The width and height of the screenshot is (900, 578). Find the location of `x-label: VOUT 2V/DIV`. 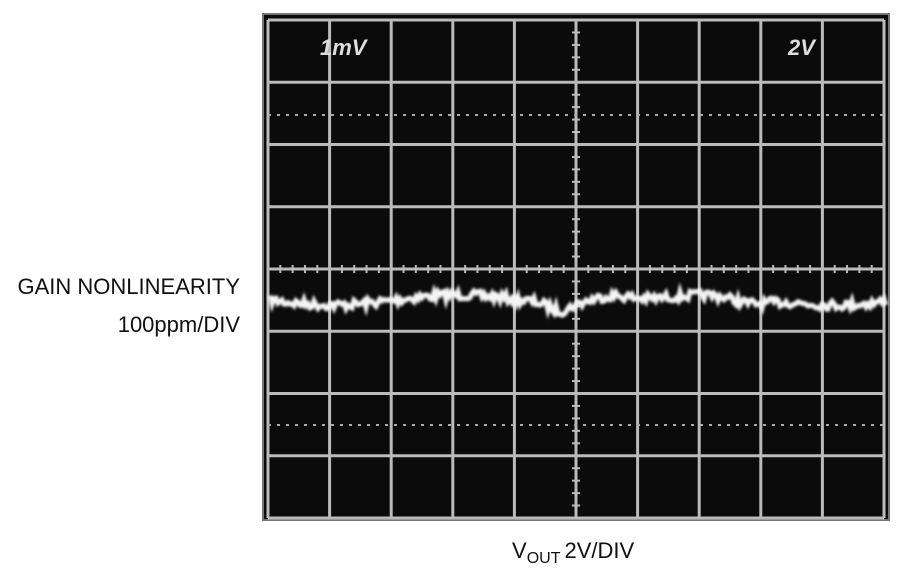

x-label: VOUT 2V/DIV is located at coordinates (573, 552).